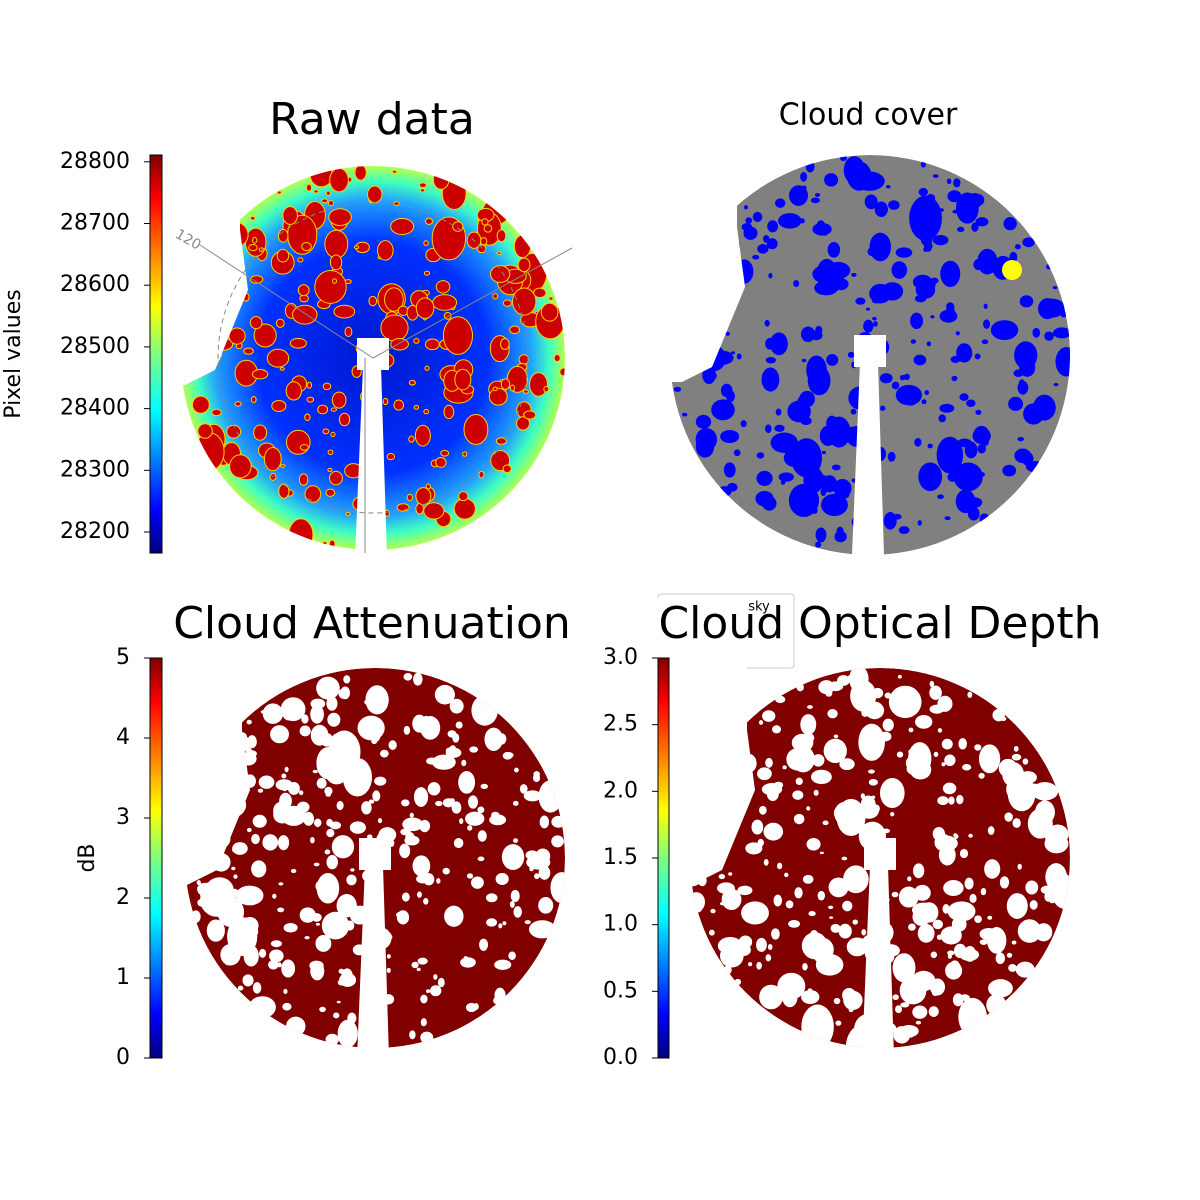 This screenshot has width=1200, height=1200. What do you see at coordinates (472, 303) in the screenshot?
I see `polar-spoke` at bounding box center [472, 303].